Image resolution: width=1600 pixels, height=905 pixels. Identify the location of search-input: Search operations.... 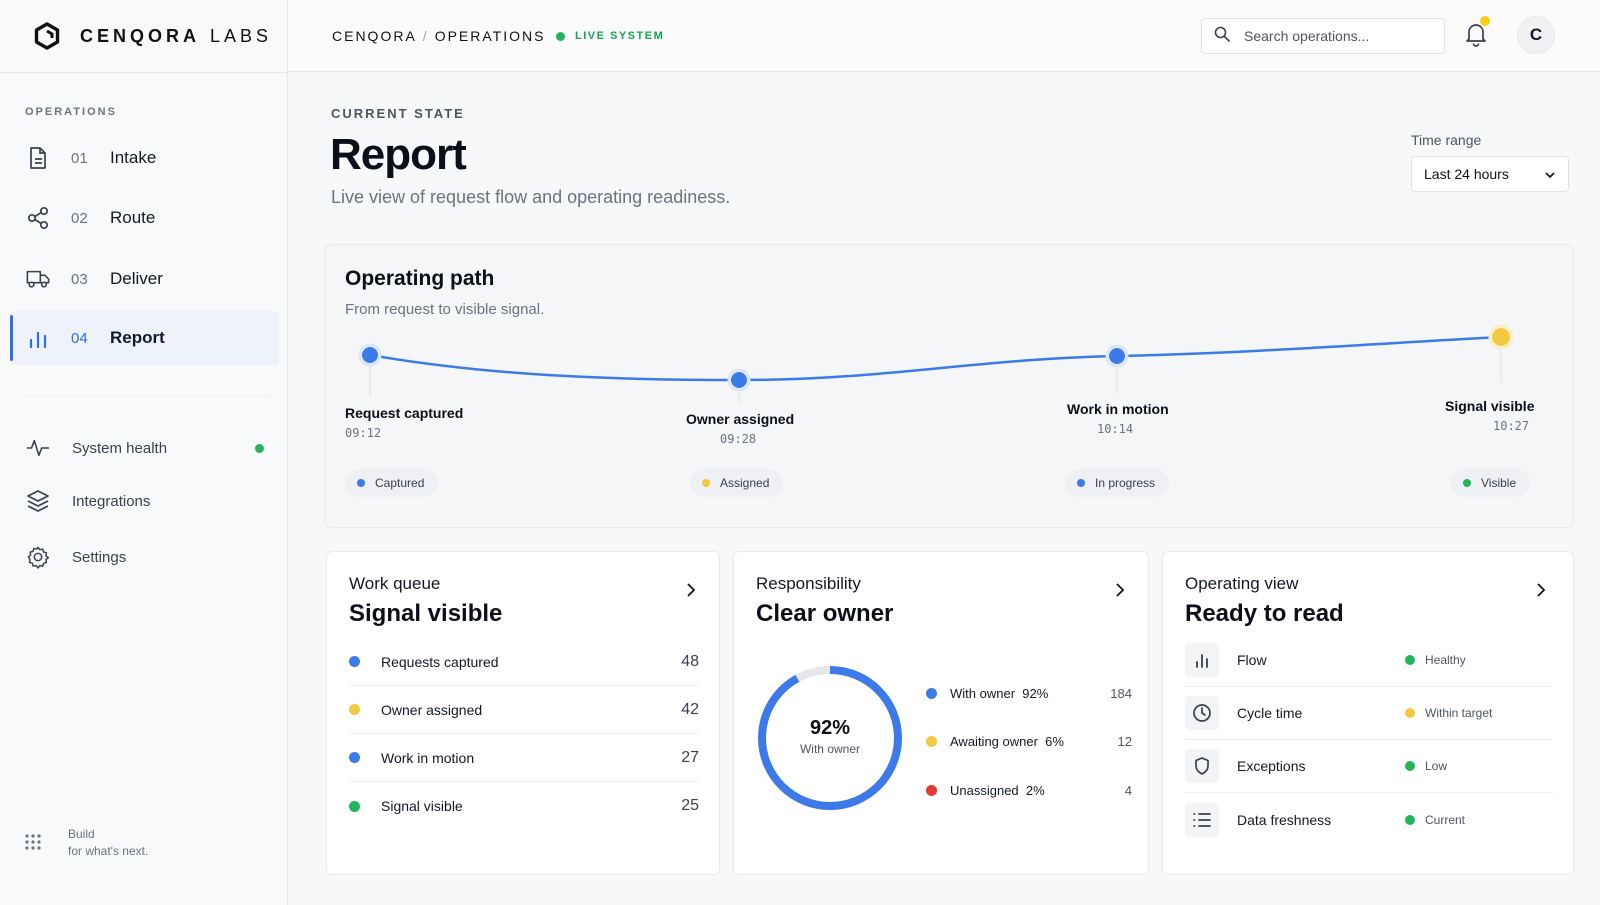
(1323, 36).